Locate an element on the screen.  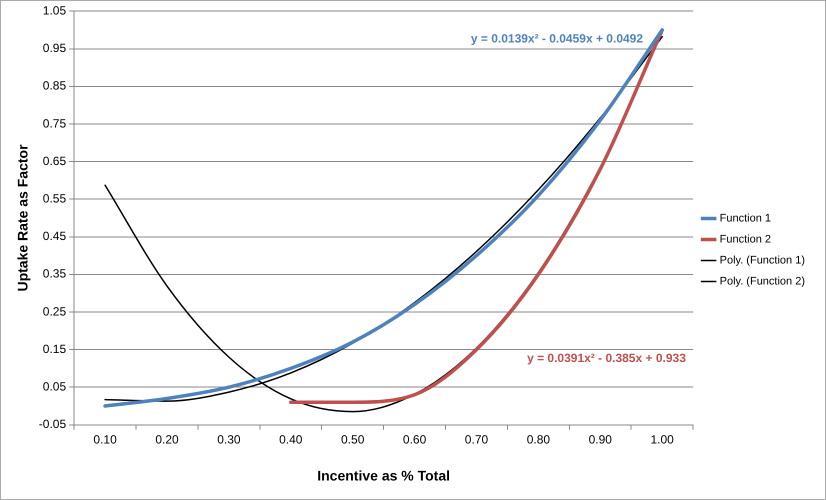
y-tick-label: 0.15 is located at coordinates (54, 349).